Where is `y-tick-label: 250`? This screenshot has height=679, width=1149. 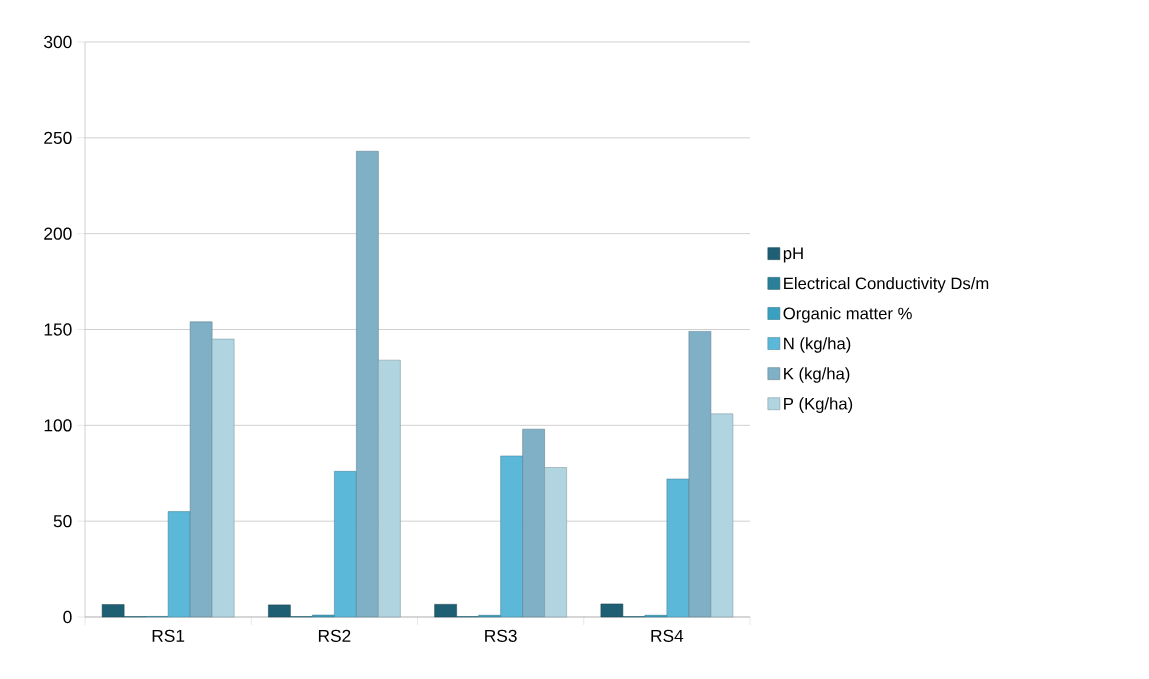
y-tick-label: 250 is located at coordinates (58, 137).